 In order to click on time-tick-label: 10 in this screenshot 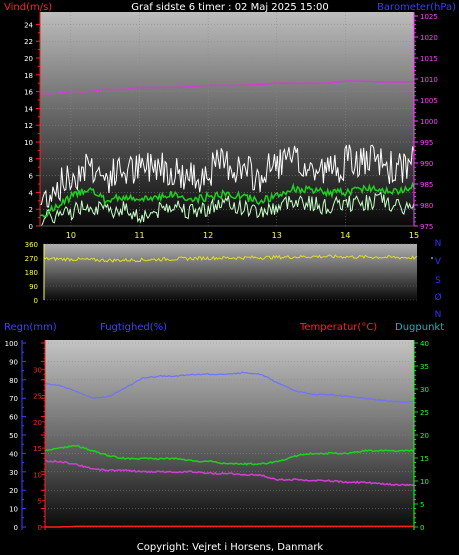, I will do `click(71, 235)`.